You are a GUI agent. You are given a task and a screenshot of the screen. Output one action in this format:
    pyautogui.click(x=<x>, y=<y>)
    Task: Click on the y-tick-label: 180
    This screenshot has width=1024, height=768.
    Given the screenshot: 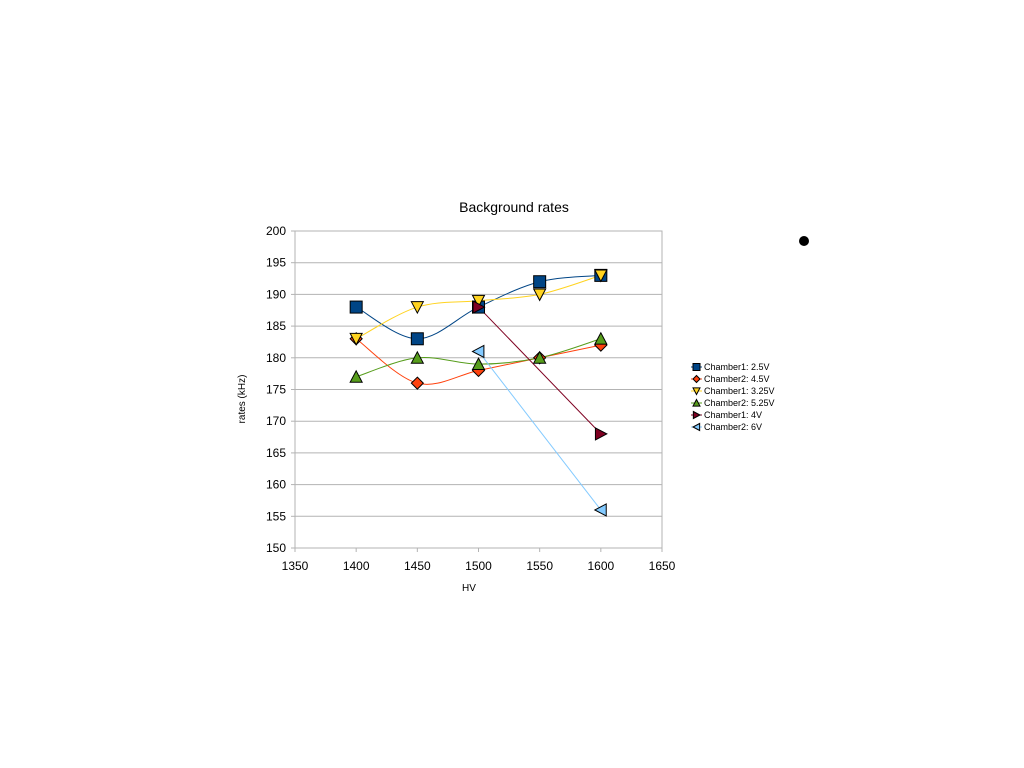 What is the action you would take?
    pyautogui.click(x=276, y=358)
    